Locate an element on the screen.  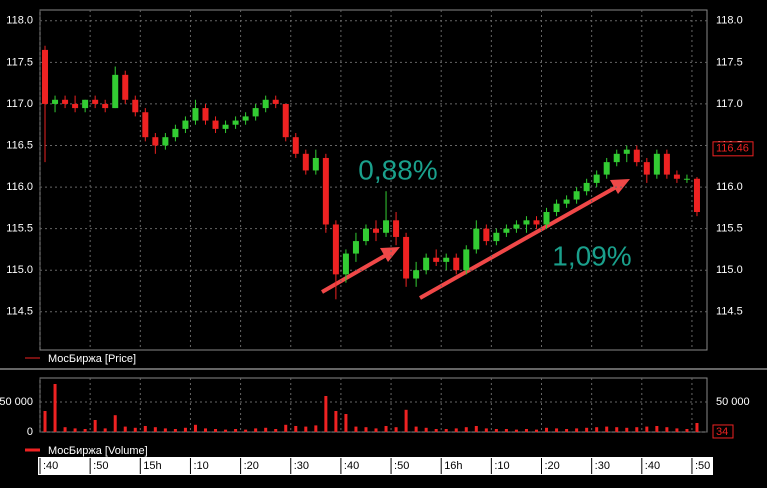
x-tick-label: :20 is located at coordinates (552, 466).